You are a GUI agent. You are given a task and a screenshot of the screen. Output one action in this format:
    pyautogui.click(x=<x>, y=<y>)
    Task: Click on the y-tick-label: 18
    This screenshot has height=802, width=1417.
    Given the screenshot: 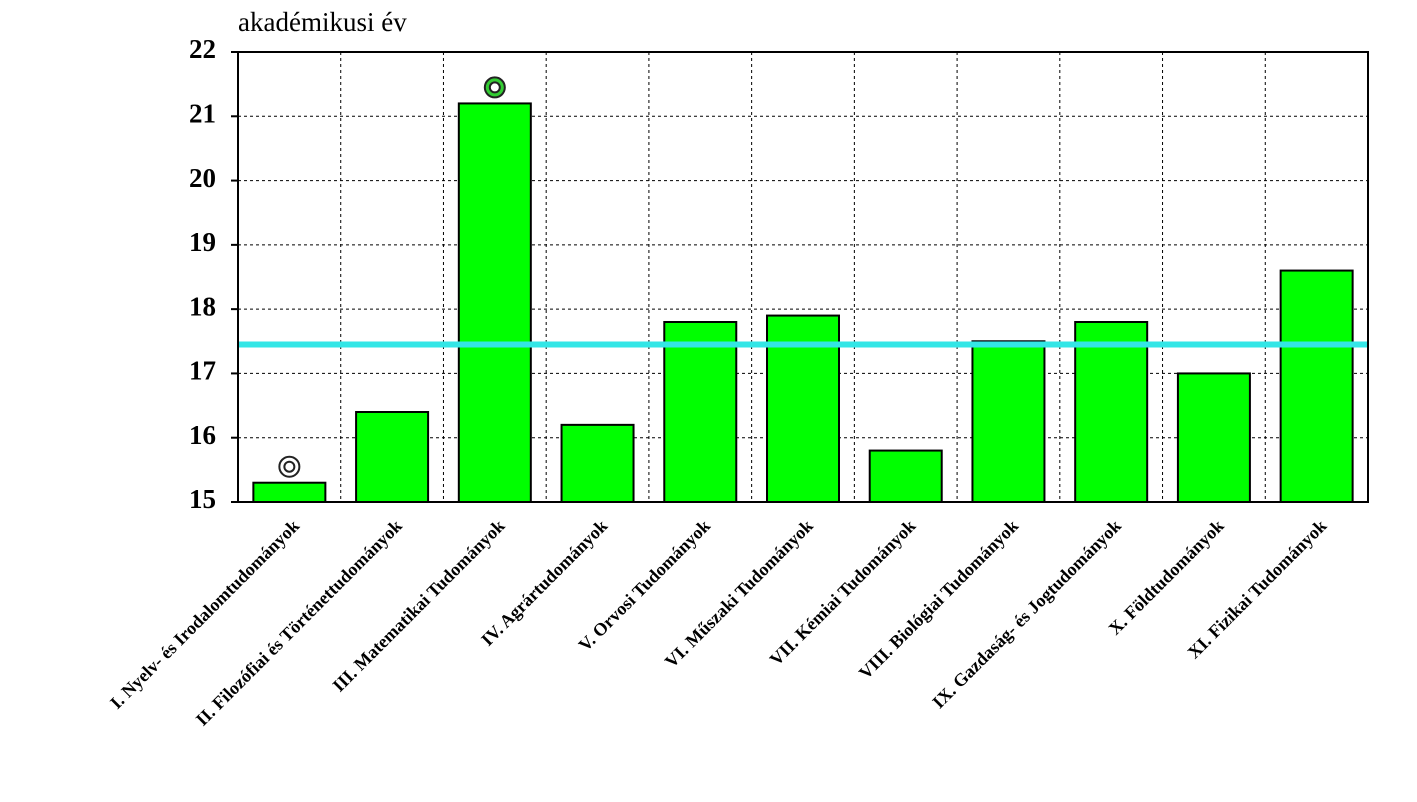 What is the action you would take?
    pyautogui.click(x=202, y=306)
    